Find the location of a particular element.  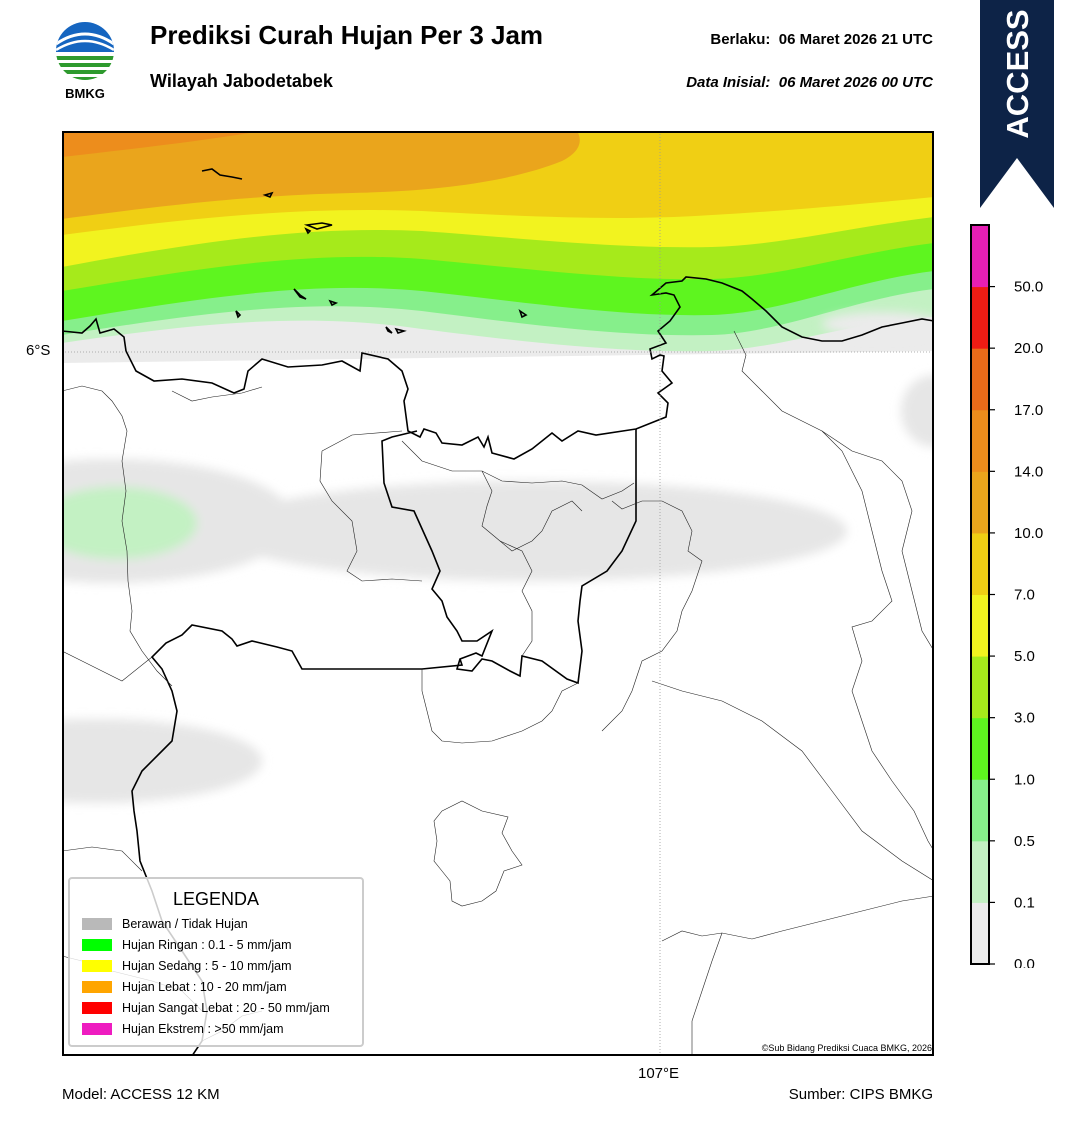

legend-item: Hujan Sangat Lebat : 20 - 50 mm/jam is located at coordinates (206, 1008).